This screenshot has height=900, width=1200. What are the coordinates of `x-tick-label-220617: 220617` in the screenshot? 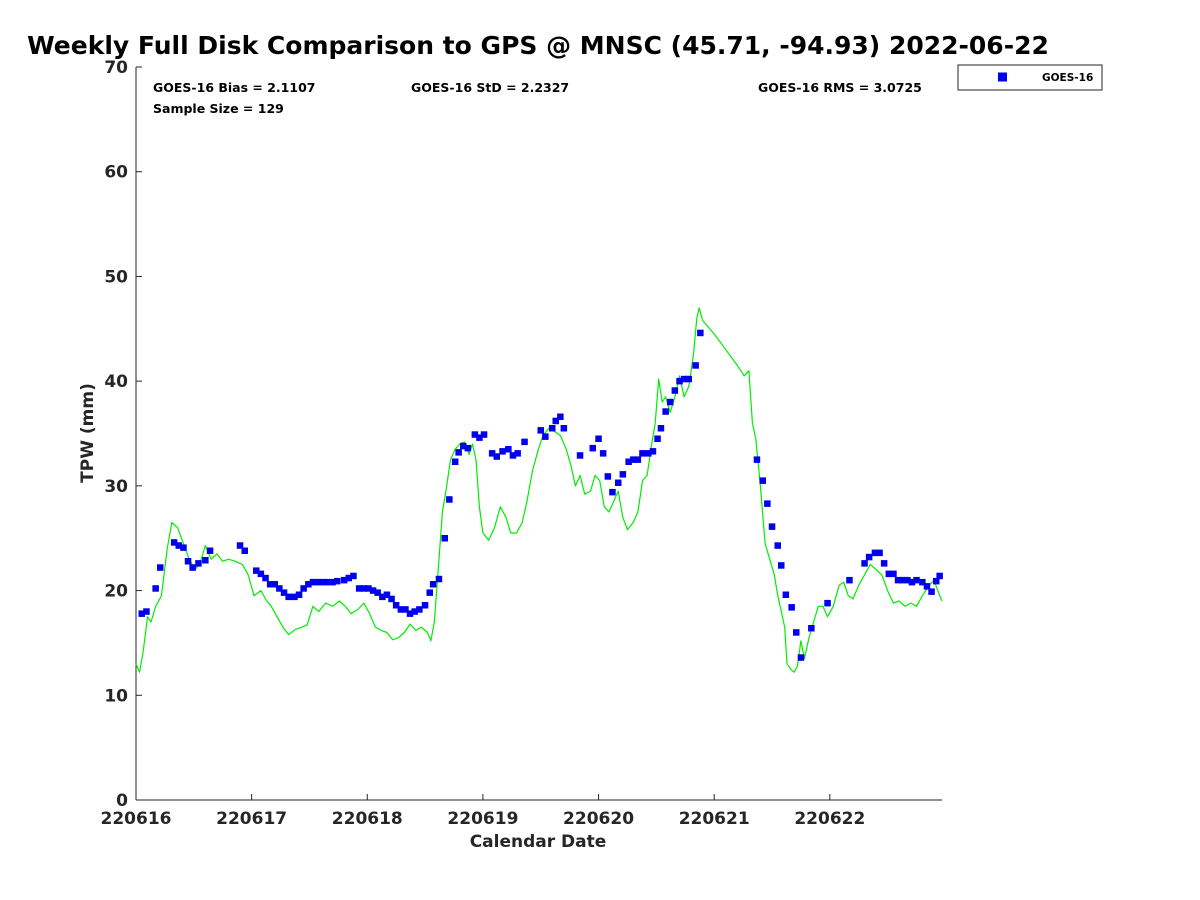 It's located at (251, 819).